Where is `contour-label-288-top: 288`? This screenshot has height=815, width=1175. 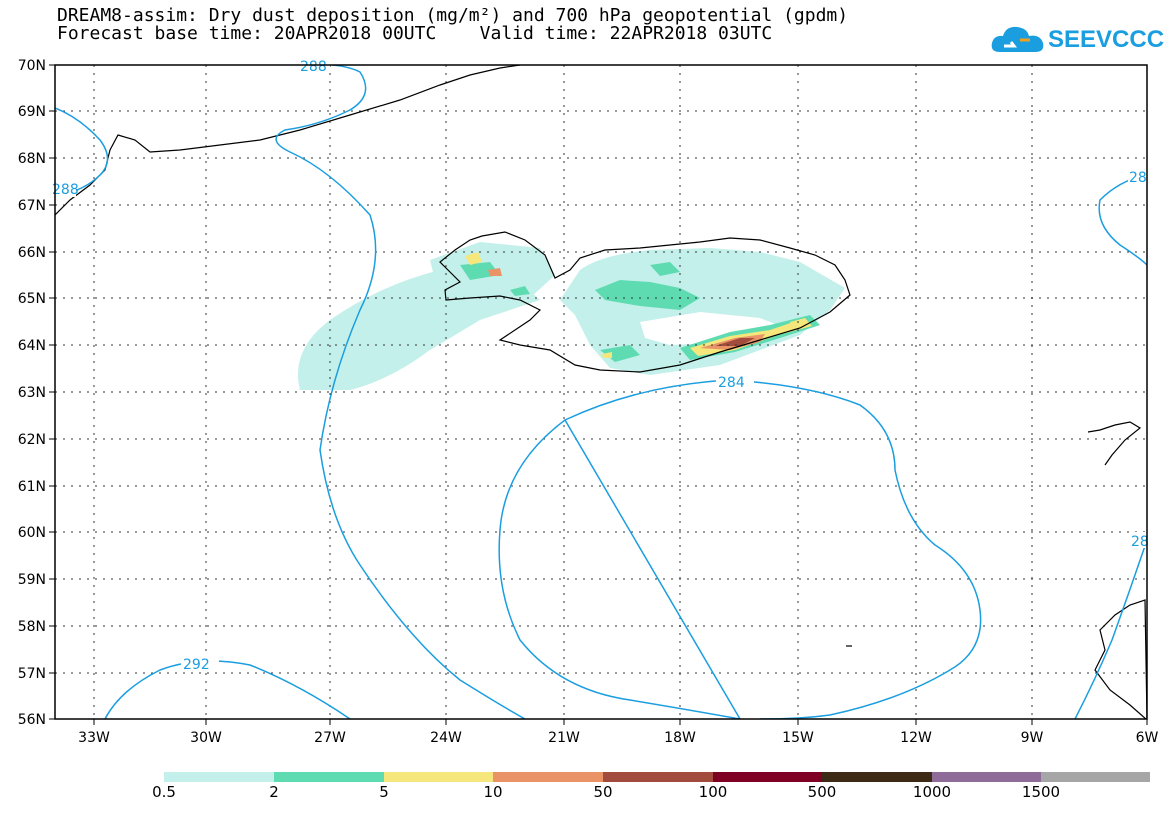
contour-label-288-top: 288 is located at coordinates (313, 67).